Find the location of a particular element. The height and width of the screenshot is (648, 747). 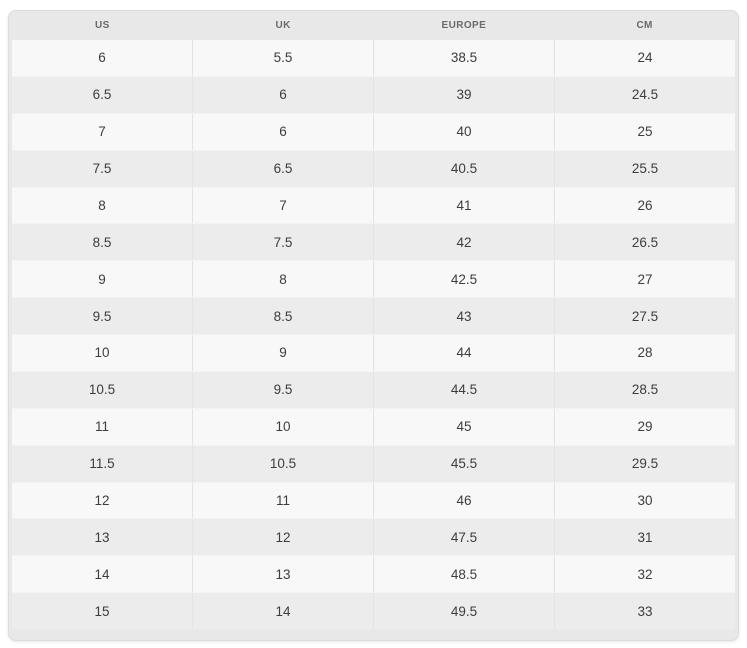

table-cell-cm: 30 is located at coordinates (644, 500).